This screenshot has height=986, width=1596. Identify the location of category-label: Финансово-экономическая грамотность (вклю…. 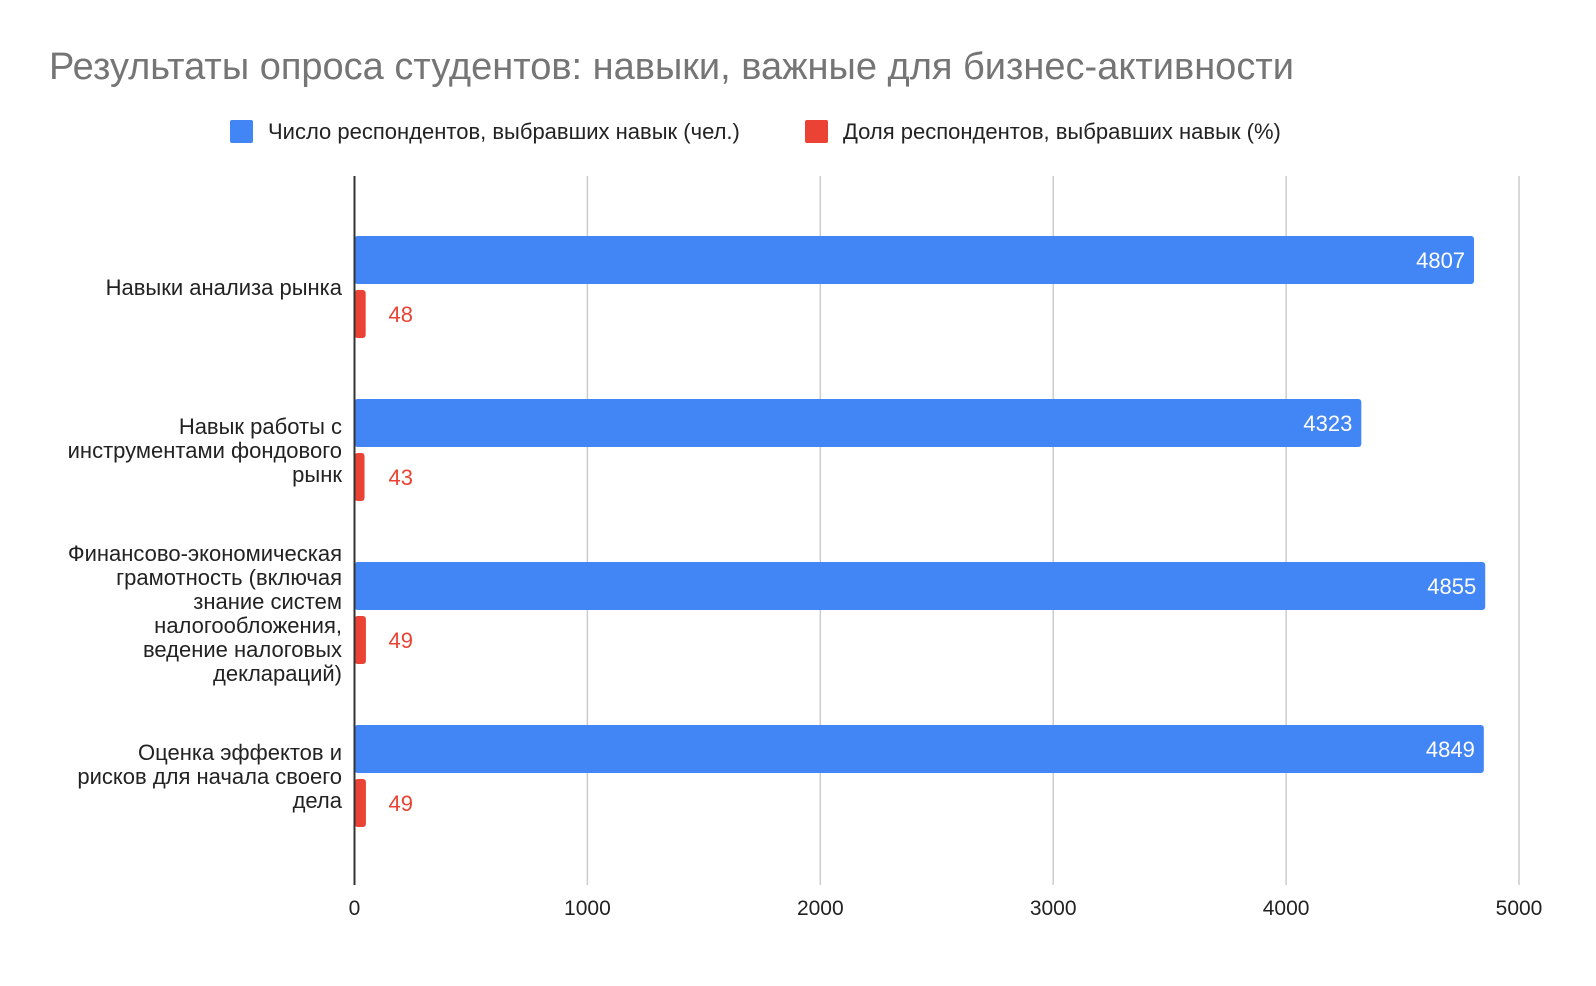
(205, 613).